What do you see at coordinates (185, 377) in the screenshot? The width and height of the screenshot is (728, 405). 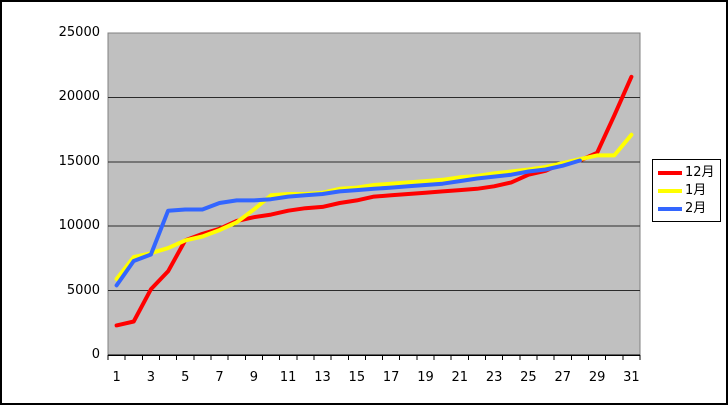 I see `x-tick-label: 5` at bounding box center [185, 377].